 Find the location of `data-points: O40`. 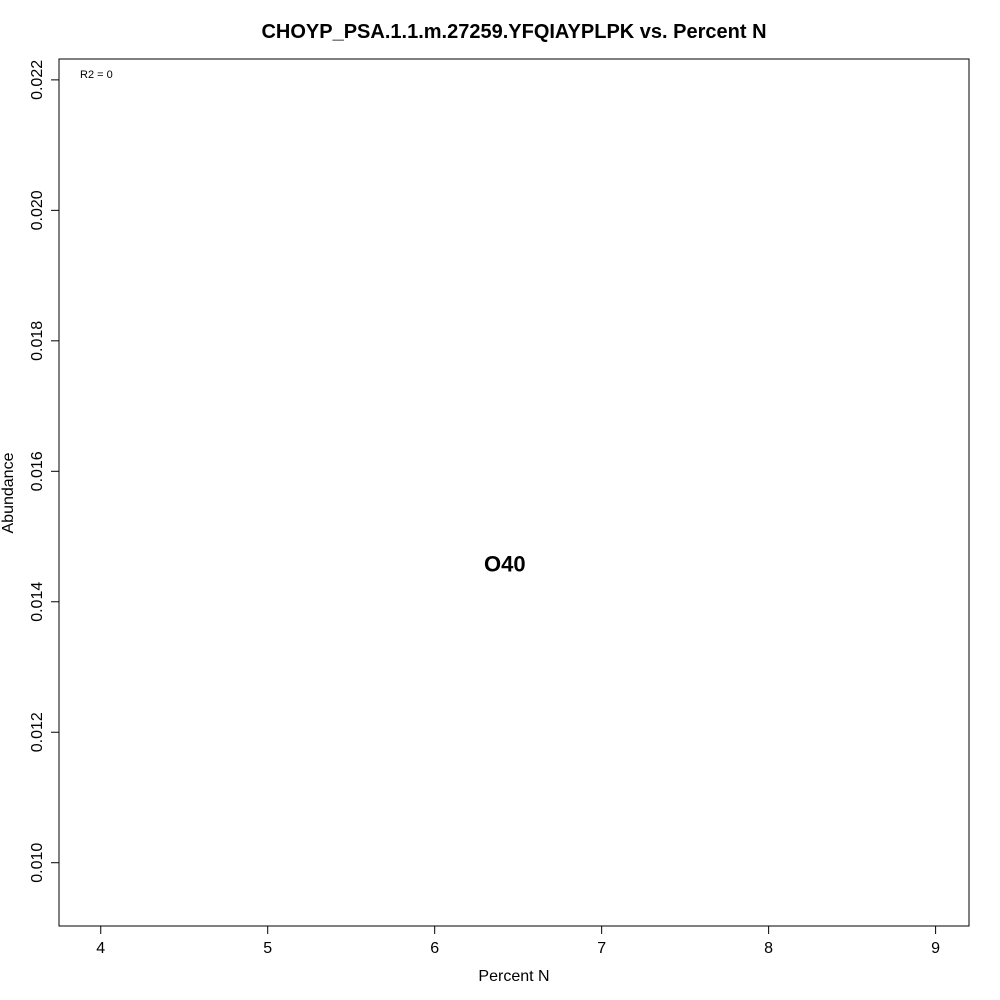

data-points: O40 is located at coordinates (505, 564).